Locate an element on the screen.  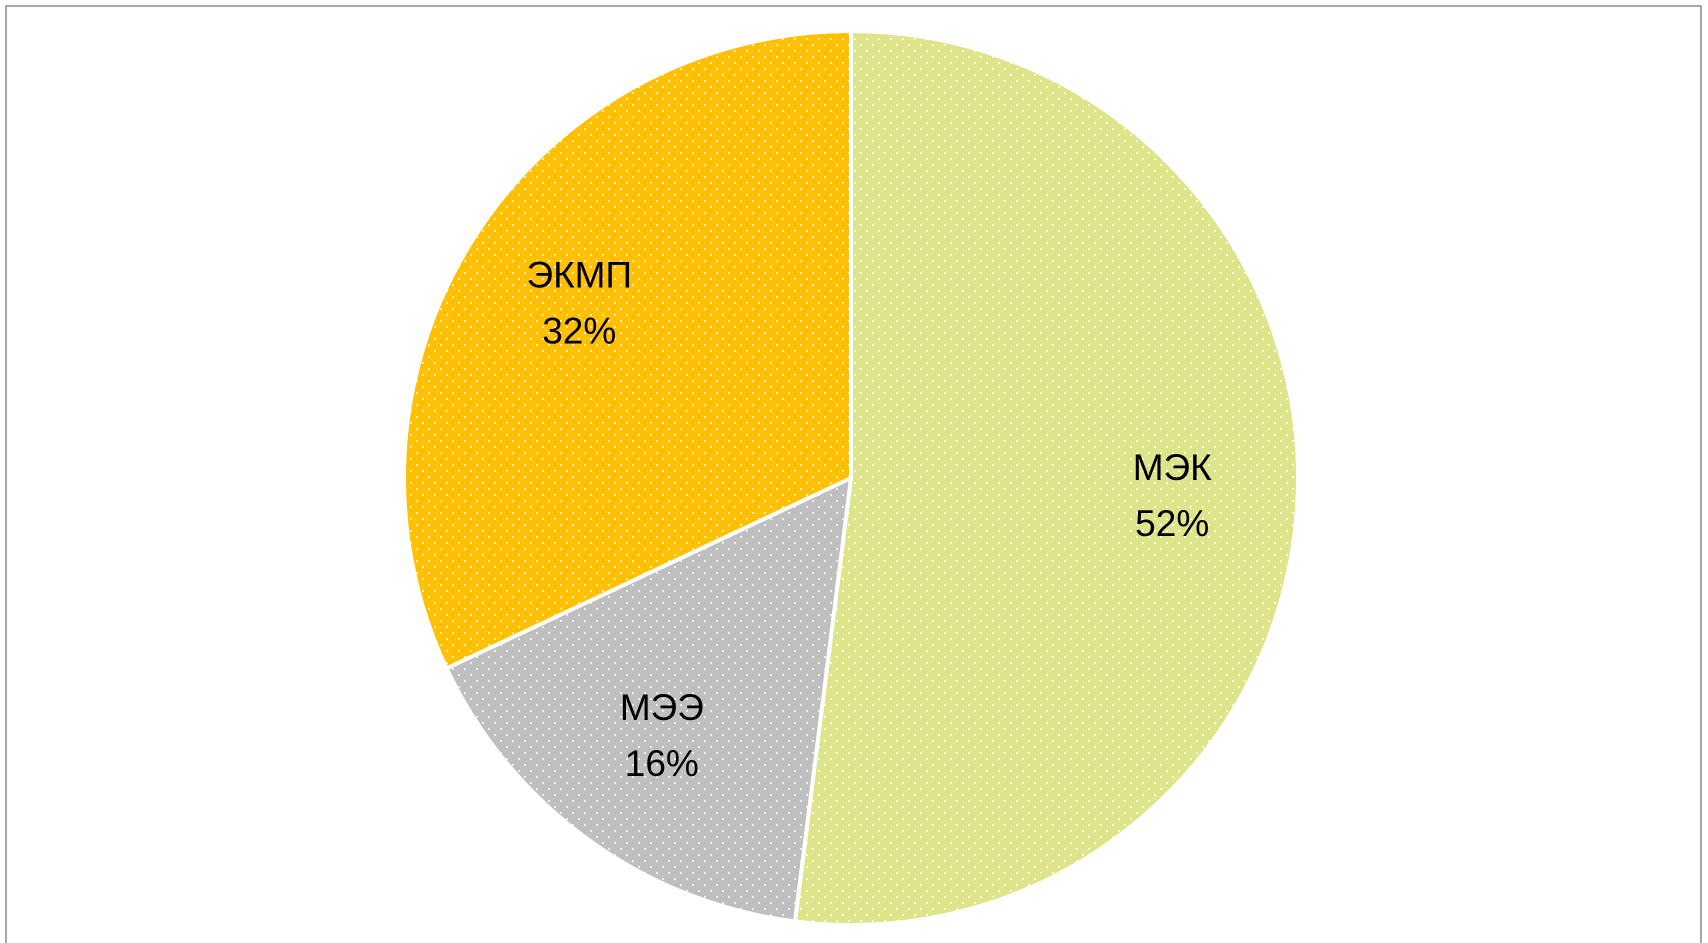
slice-label: МЭЭ is located at coordinates (662, 707).